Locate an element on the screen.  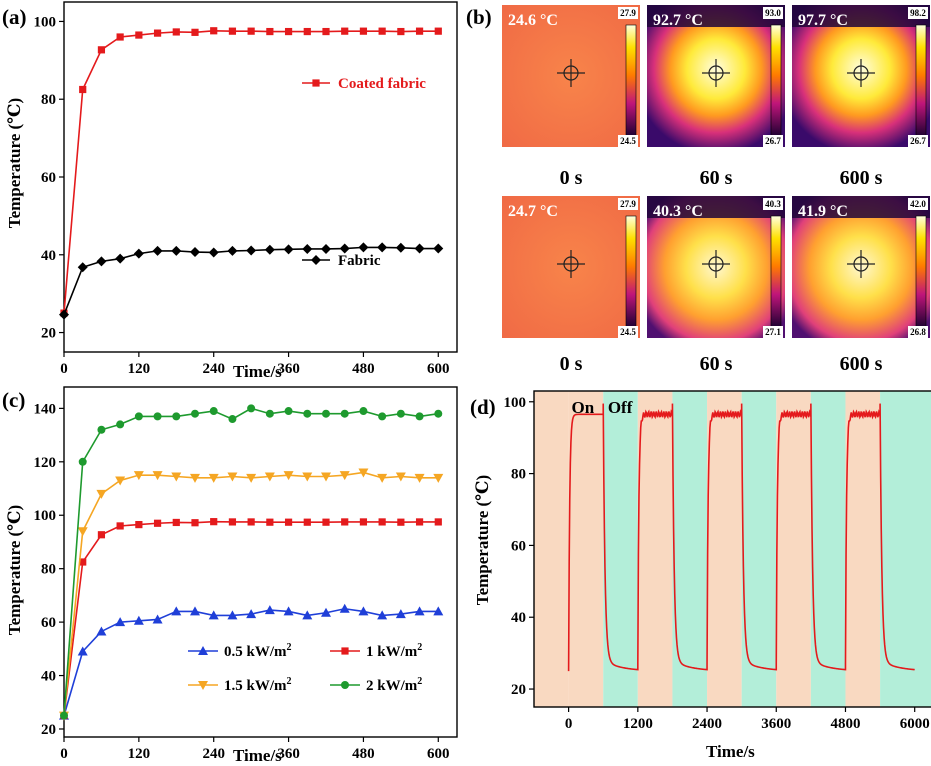
chart-c-legend-label-1: 1 kW/m2 is located at coordinates (394, 651).